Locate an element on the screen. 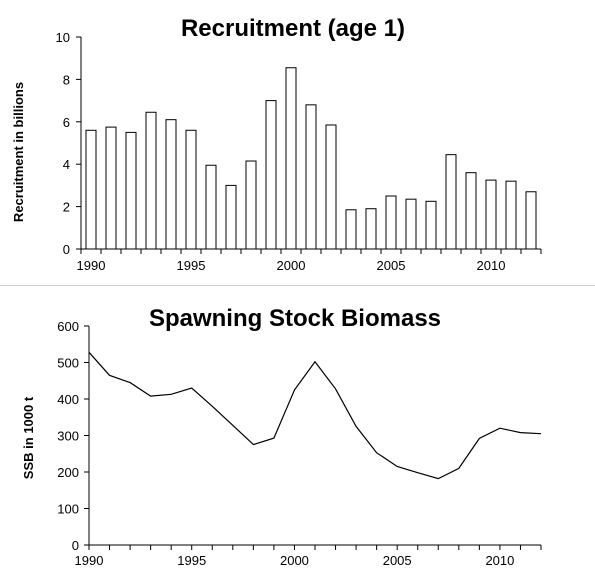 The width and height of the screenshot is (595, 572). y-axis-label: SSB in 1000 t is located at coordinates (28, 437).